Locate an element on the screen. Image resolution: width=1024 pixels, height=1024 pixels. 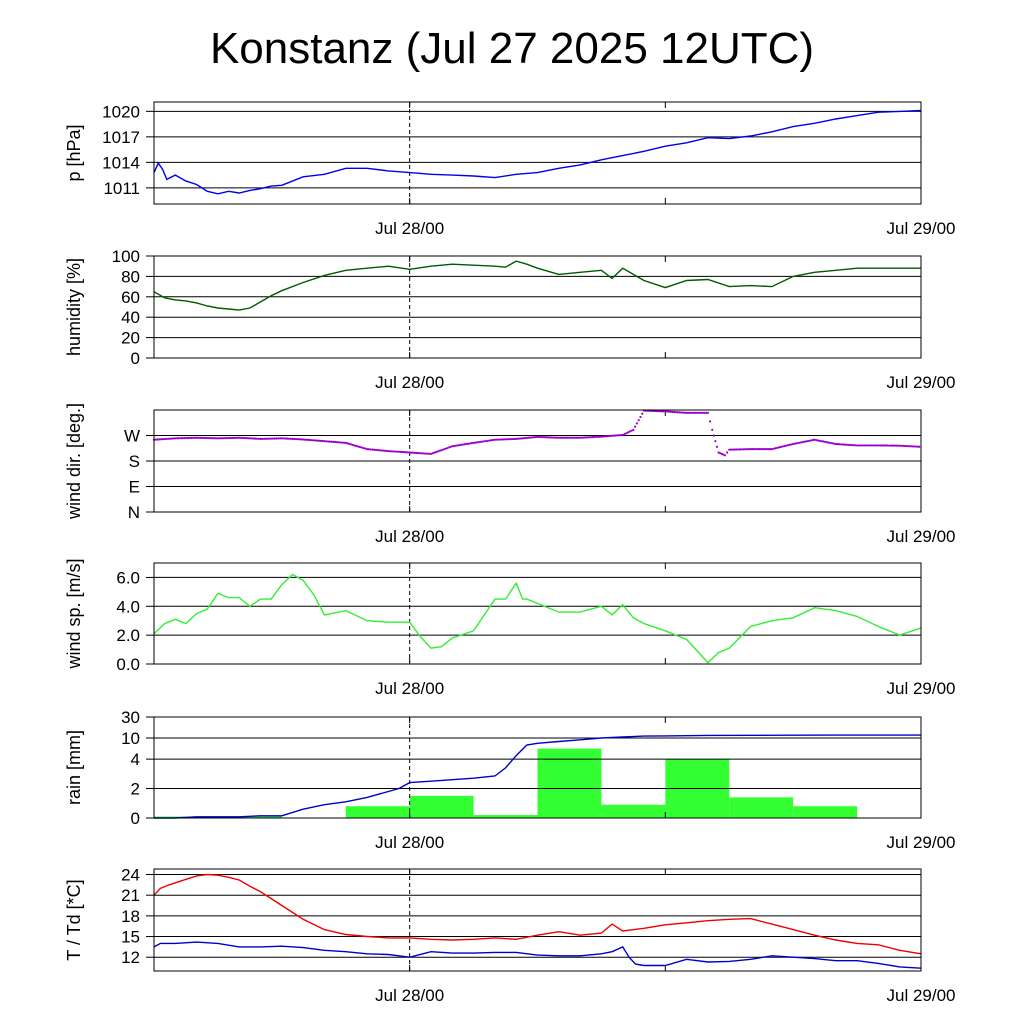
chart-title: Konstanz (Jul 27 2025 12UTC) is located at coordinates (512, 48).